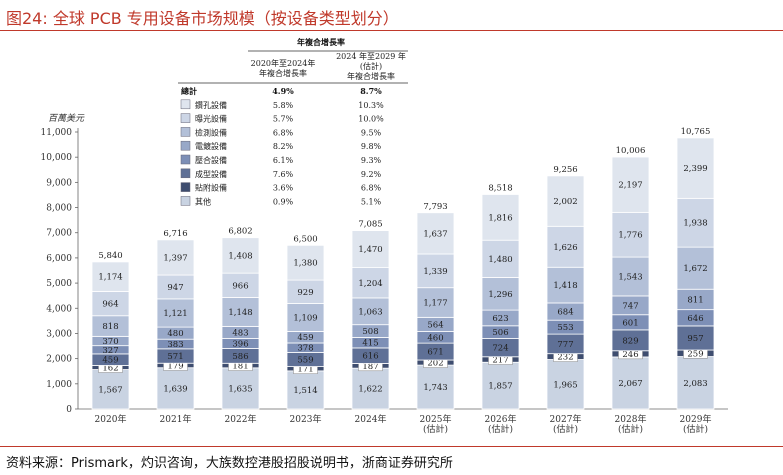 The height and width of the screenshot is (475, 783). What do you see at coordinates (240, 232) in the screenshot?
I see `bar-total-label: 6,802` at bounding box center [240, 232].